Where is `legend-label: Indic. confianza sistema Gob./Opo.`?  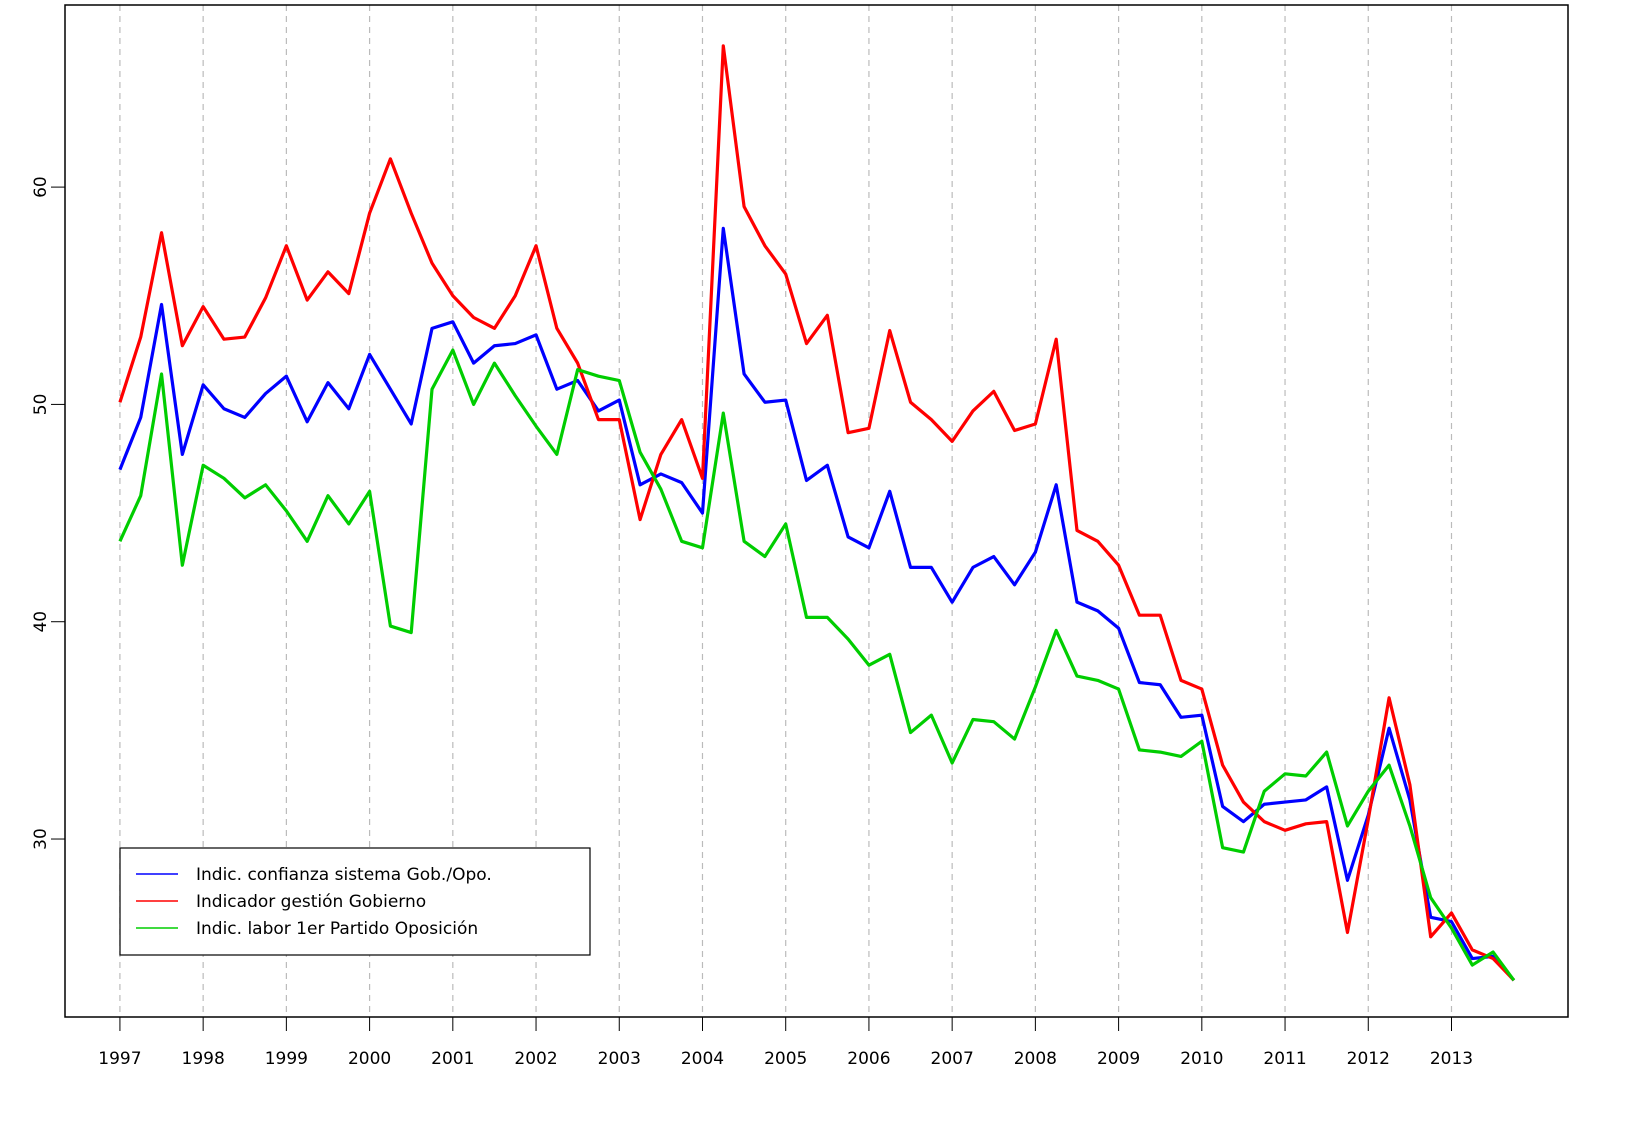
legend-label: Indic. confianza sistema Gob./Opo. is located at coordinates (344, 875).